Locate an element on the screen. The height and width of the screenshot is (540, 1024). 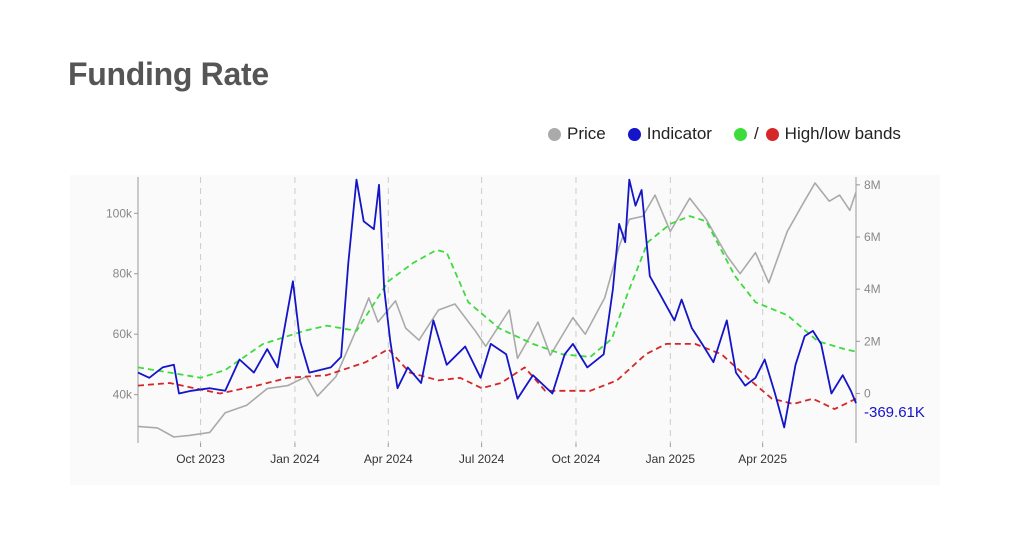
y-left-tick-label: 80k is located at coordinates (123, 274).